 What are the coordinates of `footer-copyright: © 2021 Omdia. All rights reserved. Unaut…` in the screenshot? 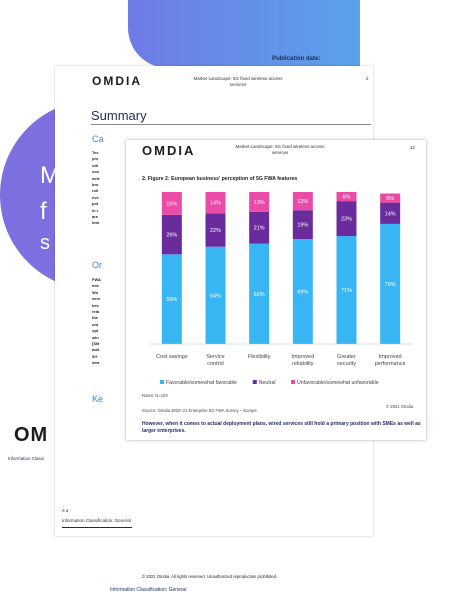 It's located at (210, 576).